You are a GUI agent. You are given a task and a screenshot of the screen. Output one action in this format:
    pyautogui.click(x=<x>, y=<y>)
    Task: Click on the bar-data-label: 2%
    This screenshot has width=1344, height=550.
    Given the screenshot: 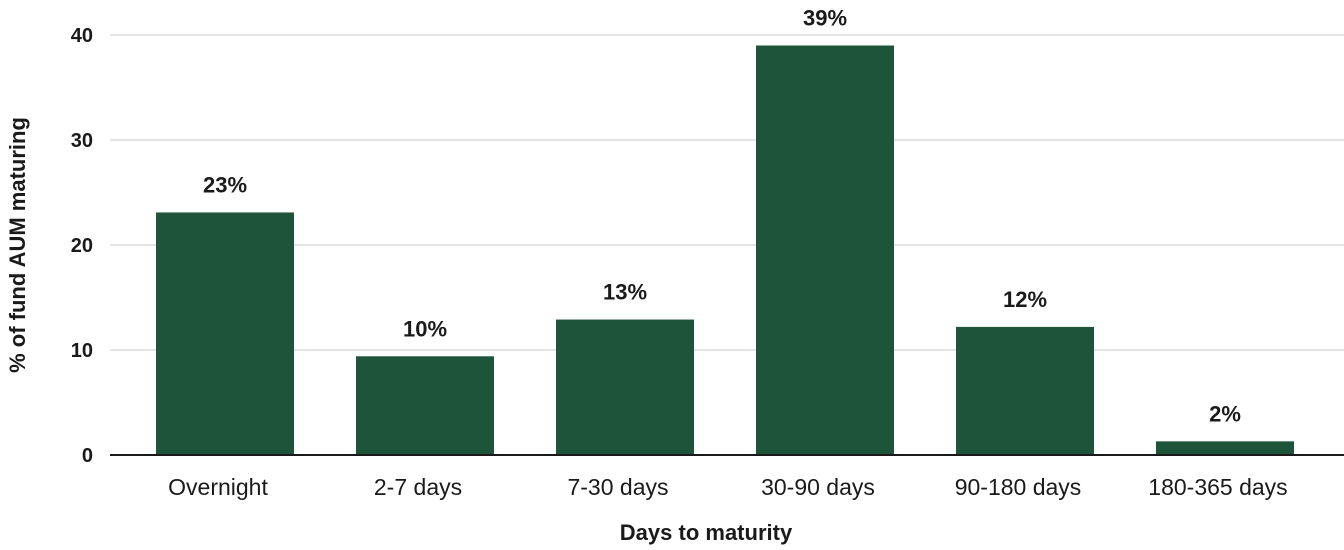 What is the action you would take?
    pyautogui.click(x=1225, y=413)
    